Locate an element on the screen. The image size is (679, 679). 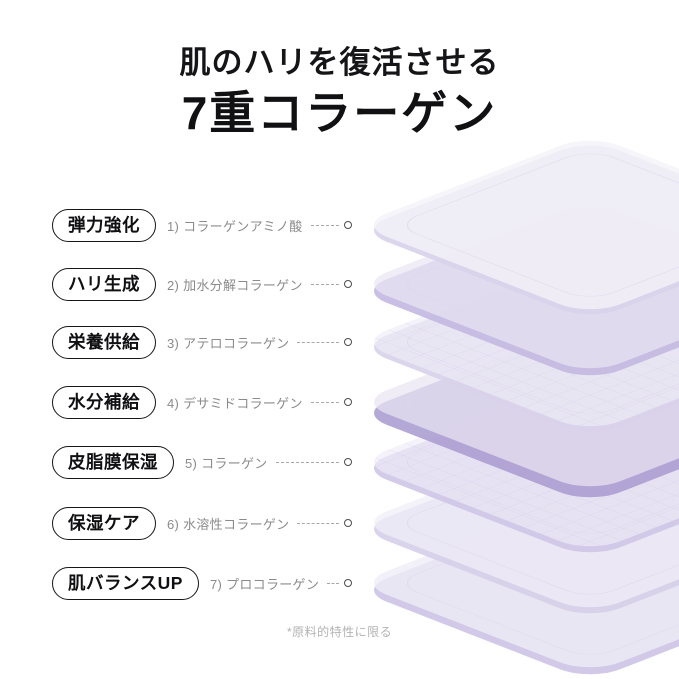
ingredient-label: 2) 加水分解コラーゲン is located at coordinates (235, 285).